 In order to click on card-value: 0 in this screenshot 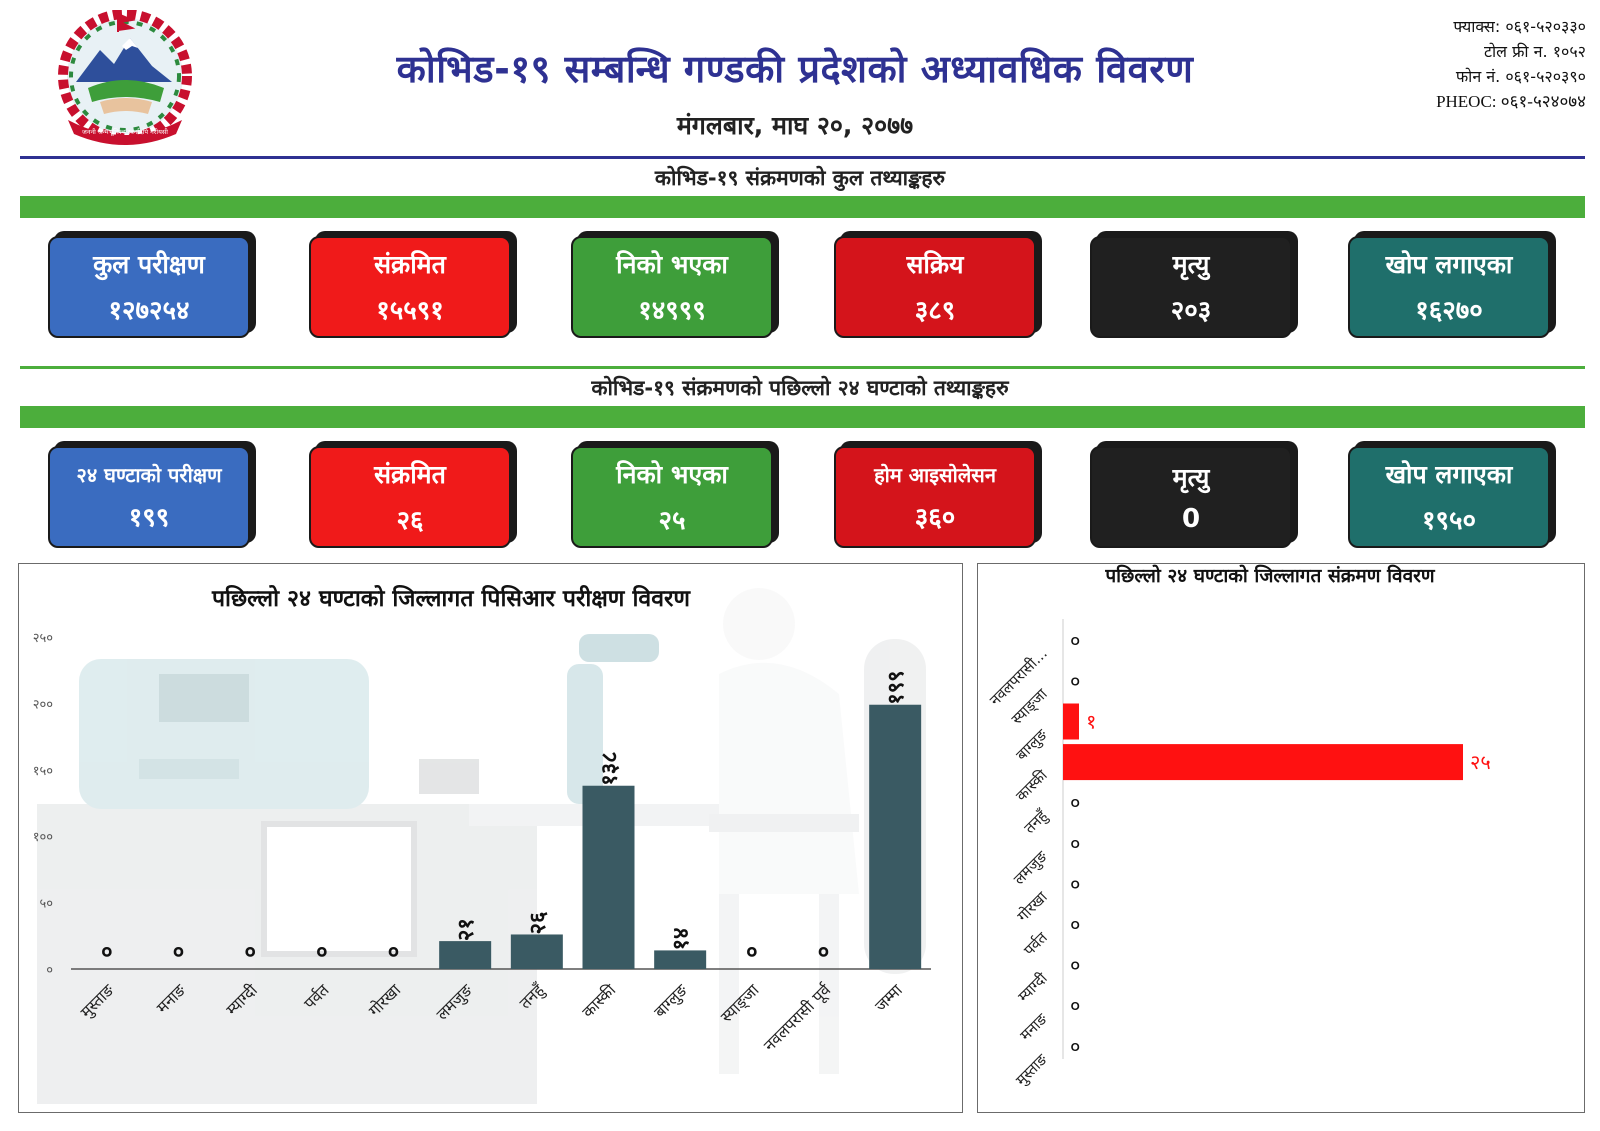, I will do `click(1191, 519)`.